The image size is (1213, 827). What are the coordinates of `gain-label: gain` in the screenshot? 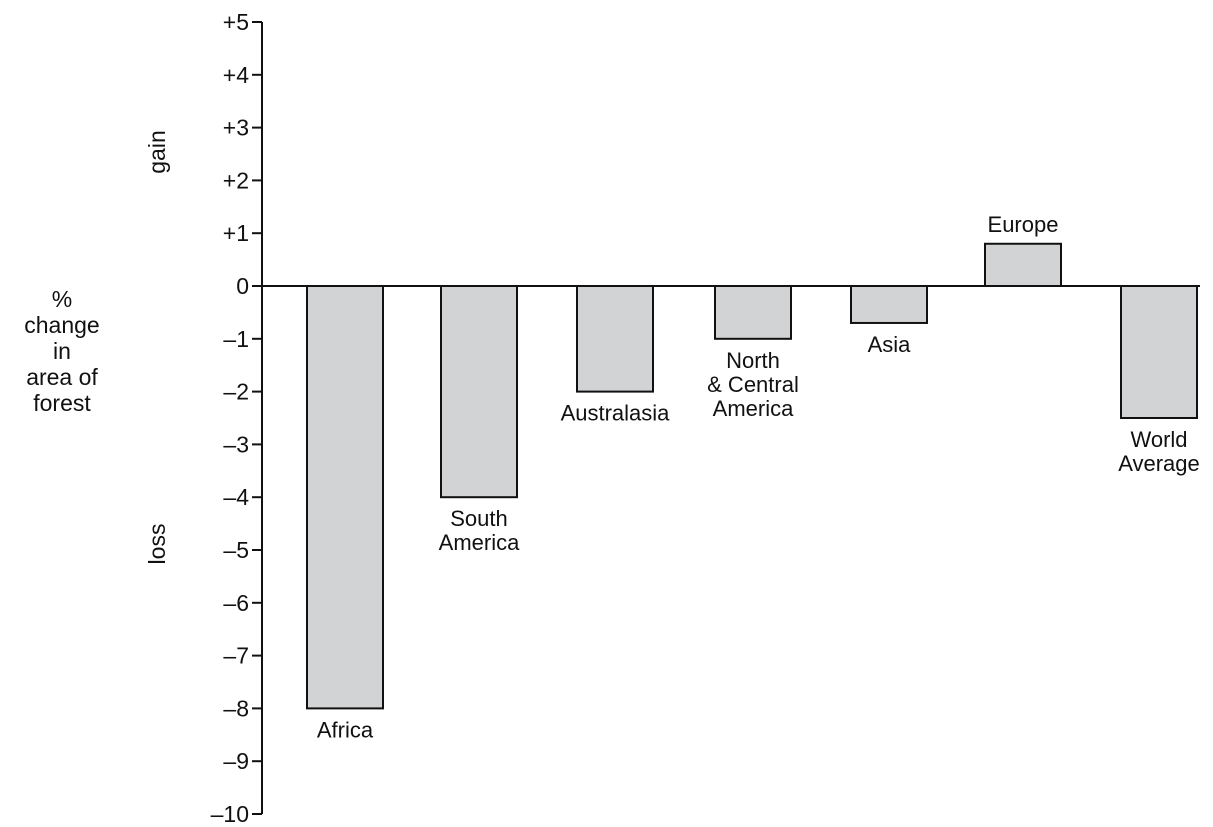 It's located at (157, 151).